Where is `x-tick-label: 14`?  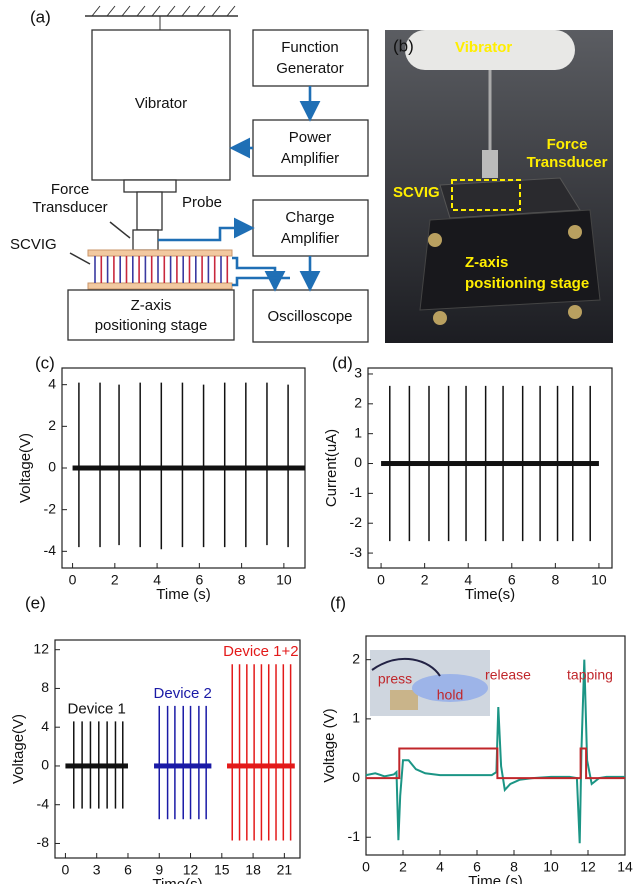
x-tick-label: 14 is located at coordinates (625, 867).